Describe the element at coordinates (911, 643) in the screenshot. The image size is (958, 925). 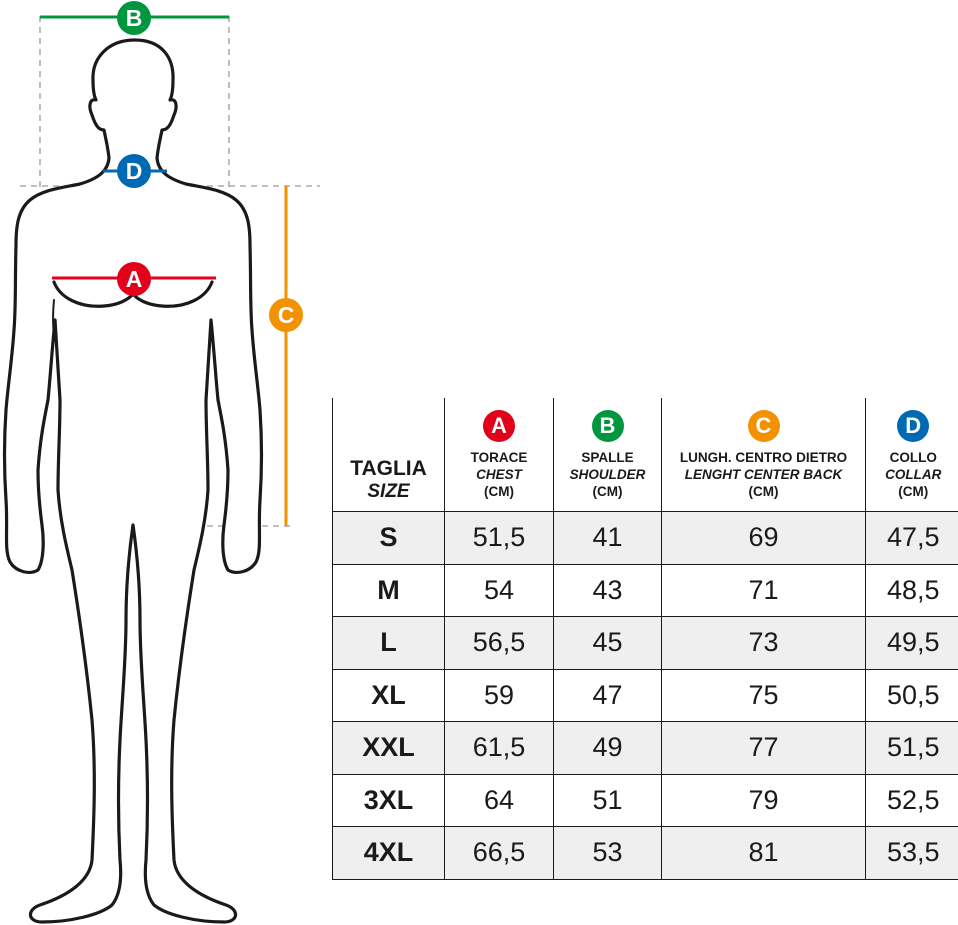
I see `value-cell-d: 49,5` at that location.